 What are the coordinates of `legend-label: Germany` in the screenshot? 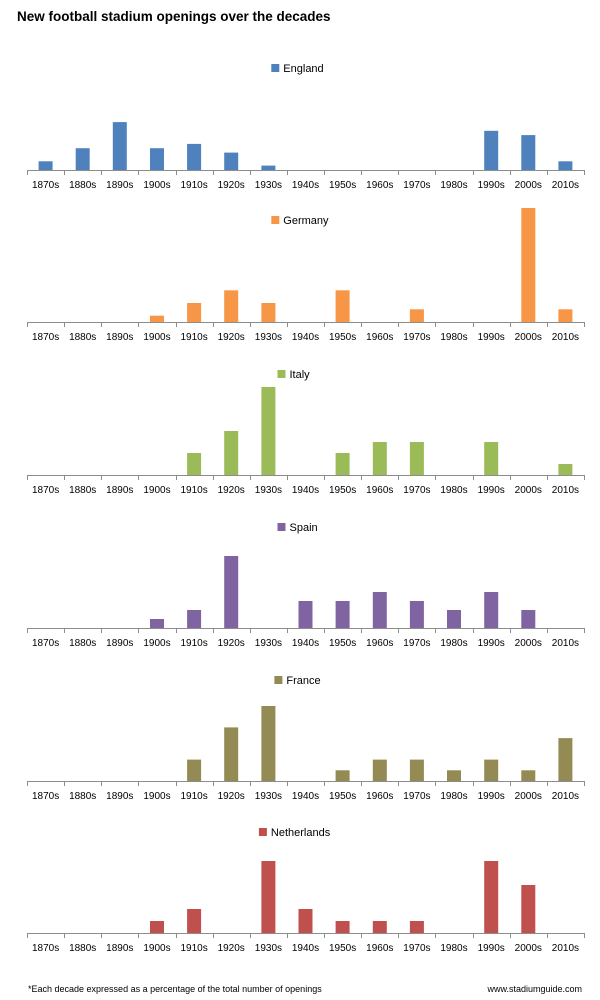 It's located at (306, 221).